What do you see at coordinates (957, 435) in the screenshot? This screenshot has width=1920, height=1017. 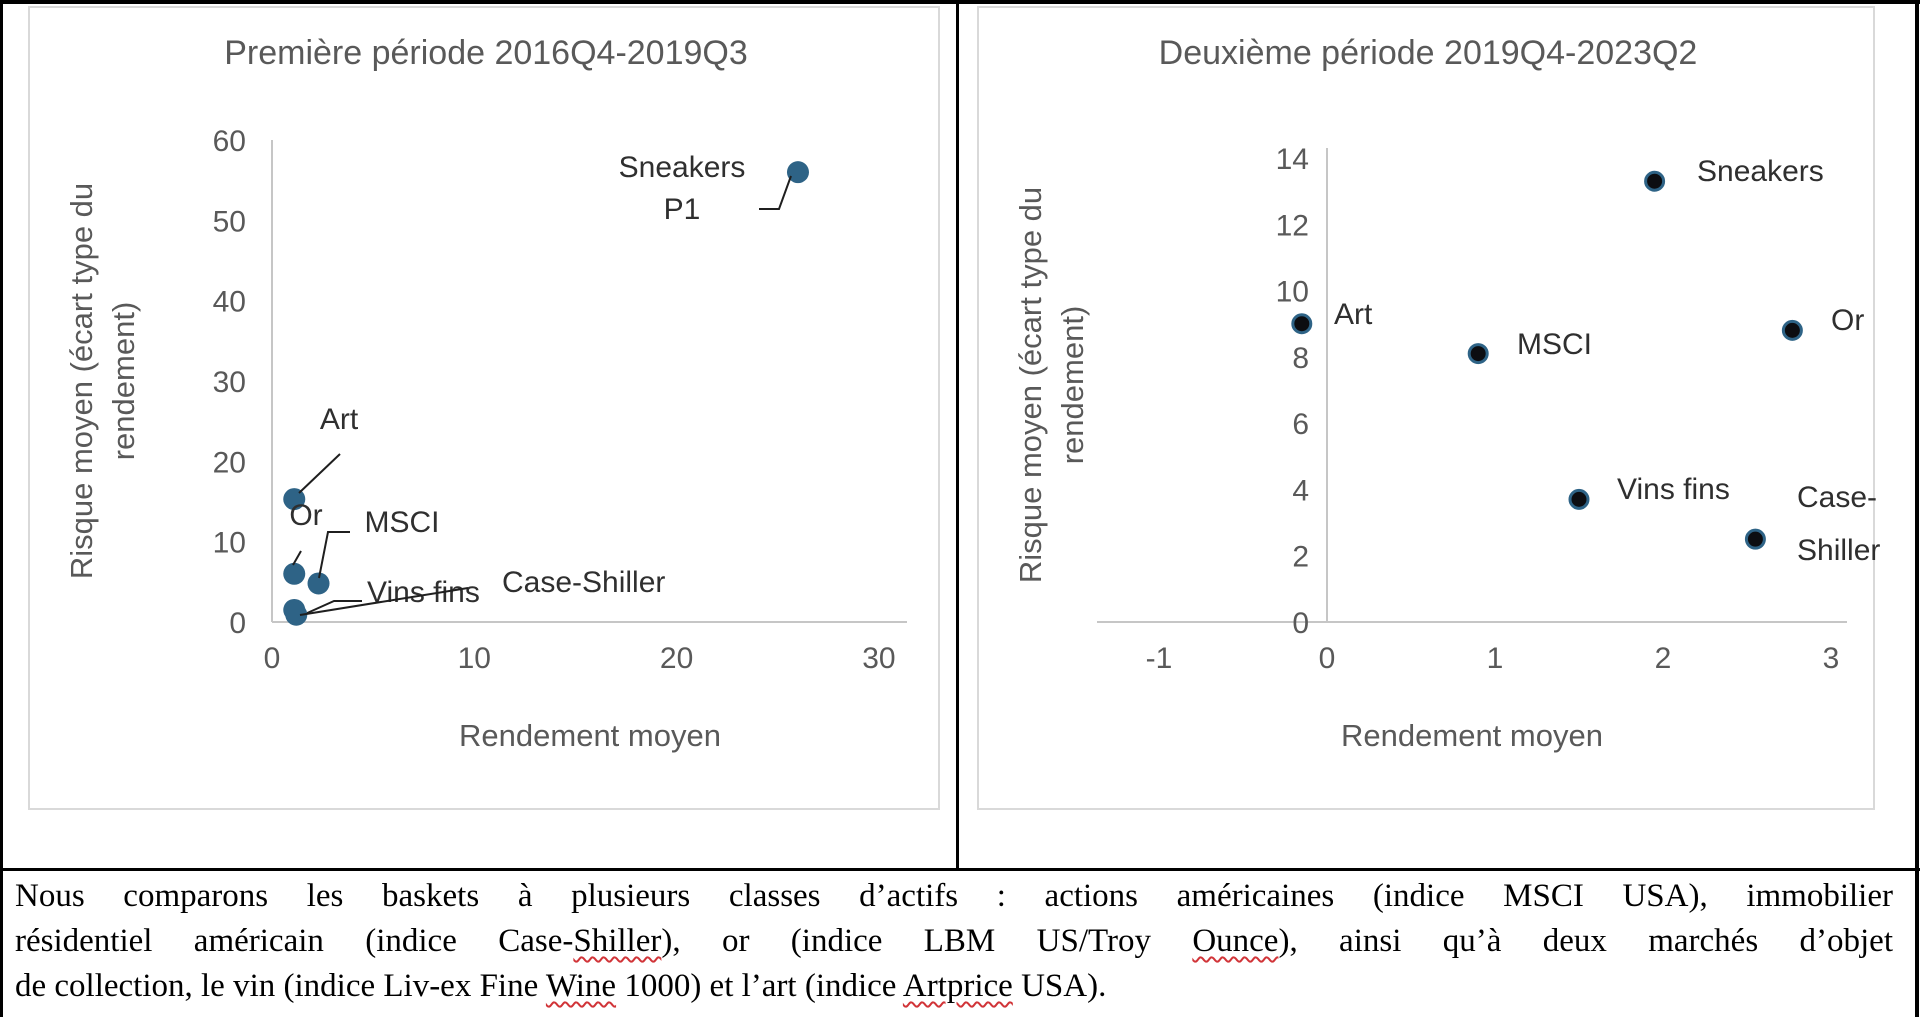 I see `panel-divider` at bounding box center [957, 435].